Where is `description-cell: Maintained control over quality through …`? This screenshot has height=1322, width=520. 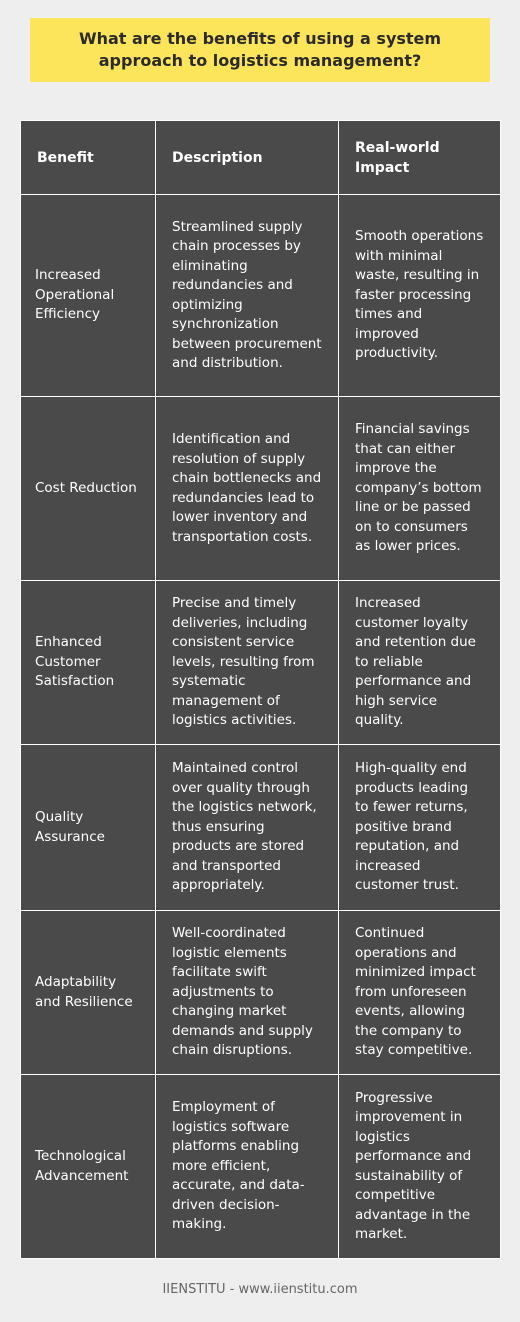
description-cell: Maintained control over quality through … is located at coordinates (247, 827).